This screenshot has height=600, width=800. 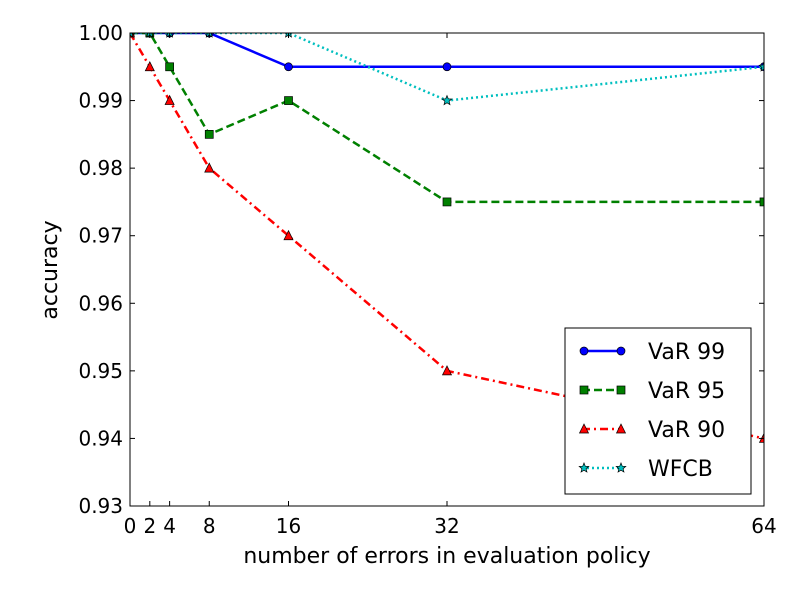 What do you see at coordinates (288, 526) in the screenshot?
I see `x-tick-label: 16` at bounding box center [288, 526].